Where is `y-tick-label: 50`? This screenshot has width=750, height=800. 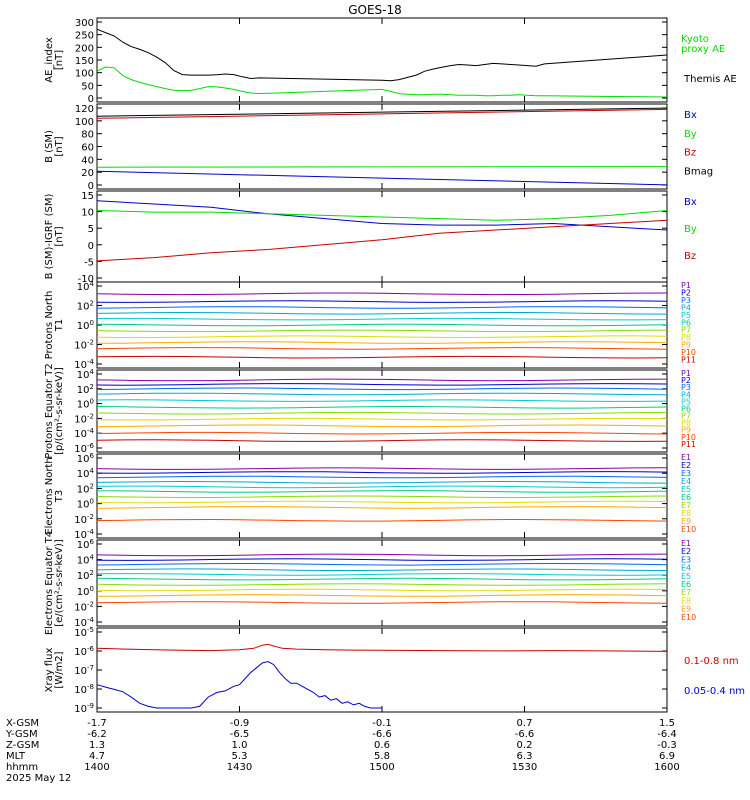 y-tick-label: 50 is located at coordinates (87, 86).